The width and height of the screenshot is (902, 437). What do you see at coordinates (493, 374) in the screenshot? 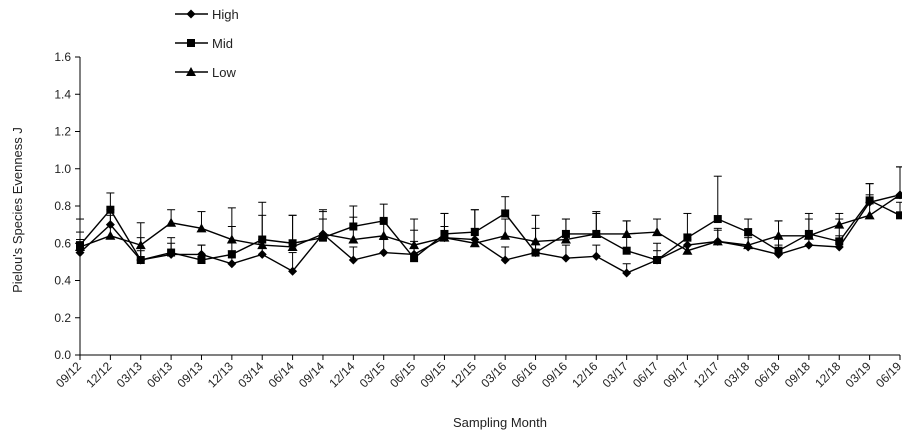
I see `x-tick-label: 03/16` at bounding box center [493, 374].